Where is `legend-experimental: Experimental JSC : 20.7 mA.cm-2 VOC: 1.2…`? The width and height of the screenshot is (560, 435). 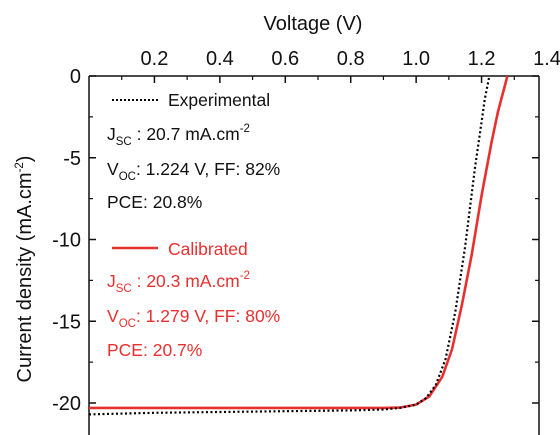
legend-experimental: Experimental JSC : 20.7 mA.cm-2 VOC: 1.2… is located at coordinates (193, 151).